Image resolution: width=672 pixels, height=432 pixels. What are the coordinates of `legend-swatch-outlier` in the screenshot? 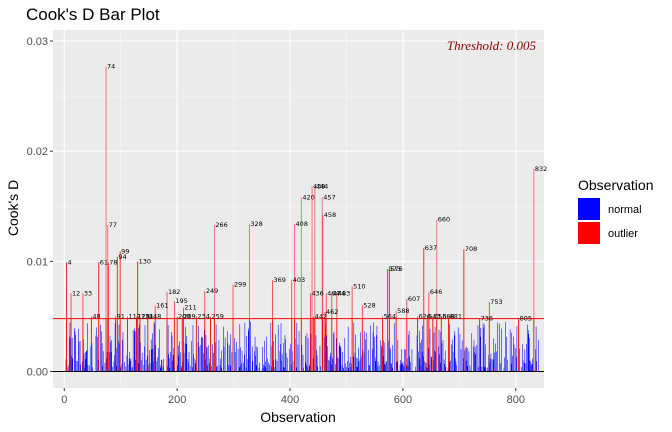 It's located at (589, 233).